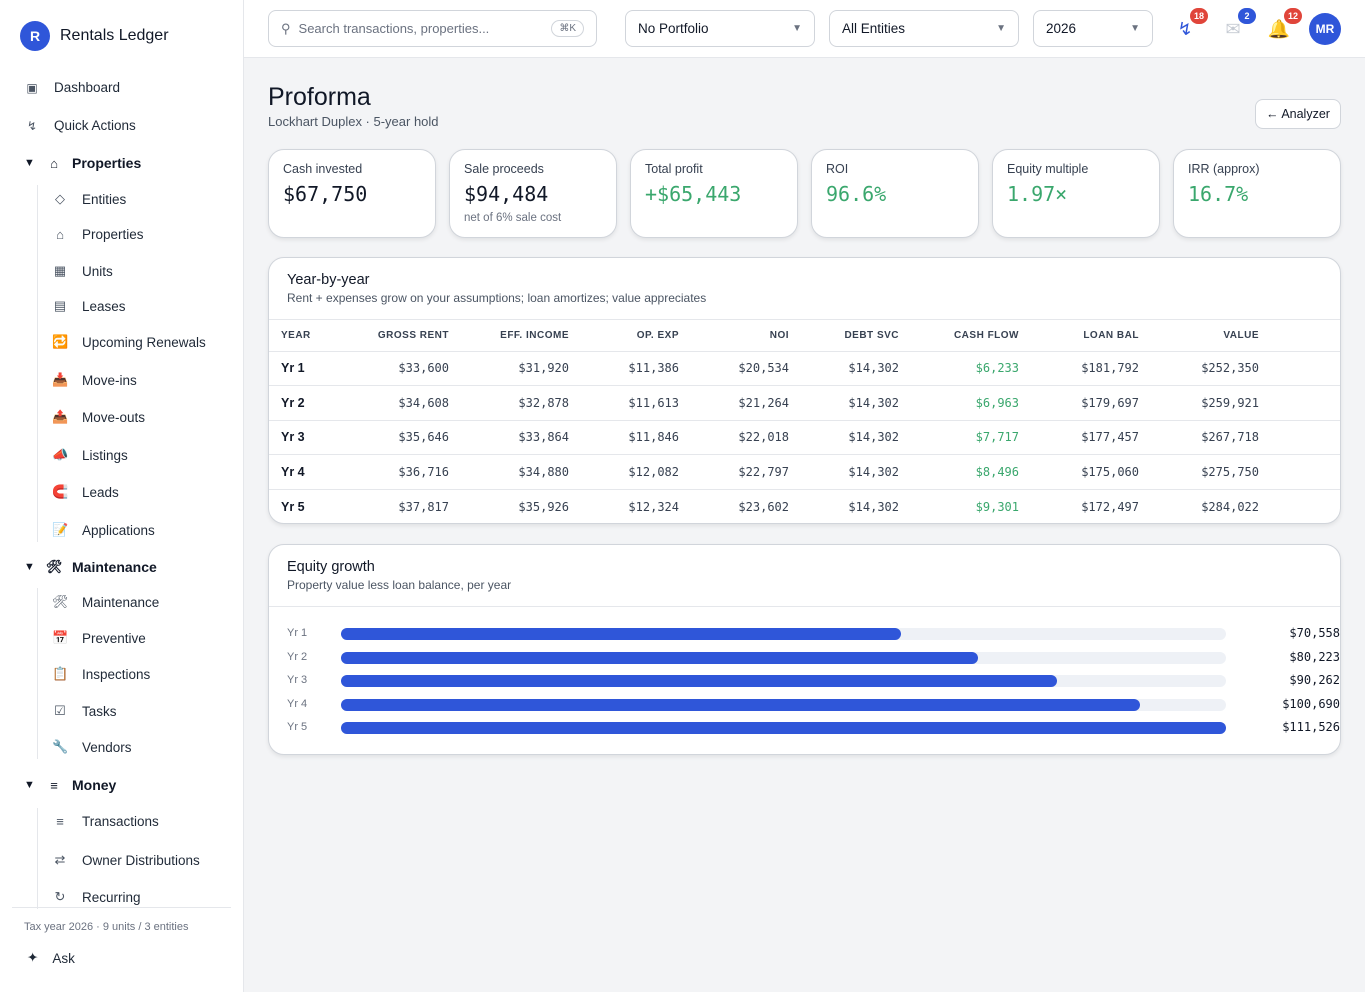 Image resolution: width=1365 pixels, height=992 pixels. What do you see at coordinates (114, 567) in the screenshot?
I see `sidebar-group-label: Maintenance` at bounding box center [114, 567].